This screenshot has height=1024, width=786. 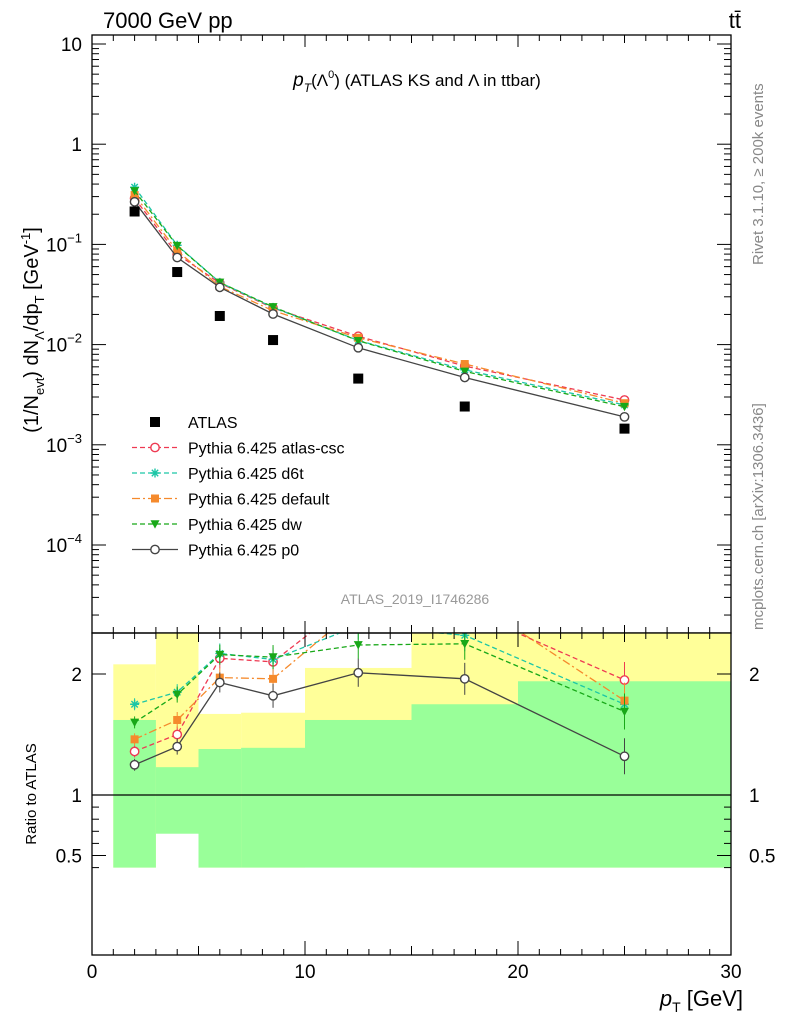 I want to click on ratio-xlabel: pT [GeV], so click(x=701, y=1000).